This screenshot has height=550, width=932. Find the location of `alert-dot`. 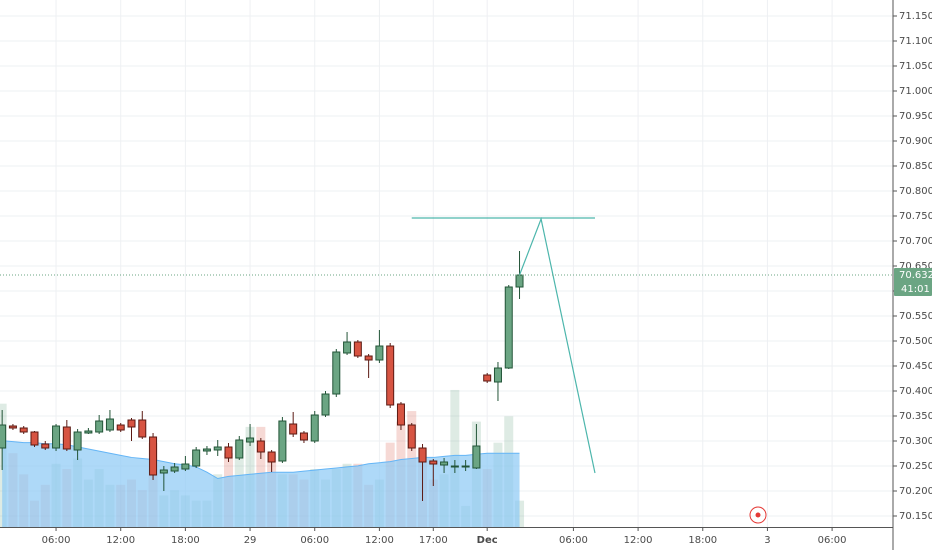

alert-dot is located at coordinates (758, 515).